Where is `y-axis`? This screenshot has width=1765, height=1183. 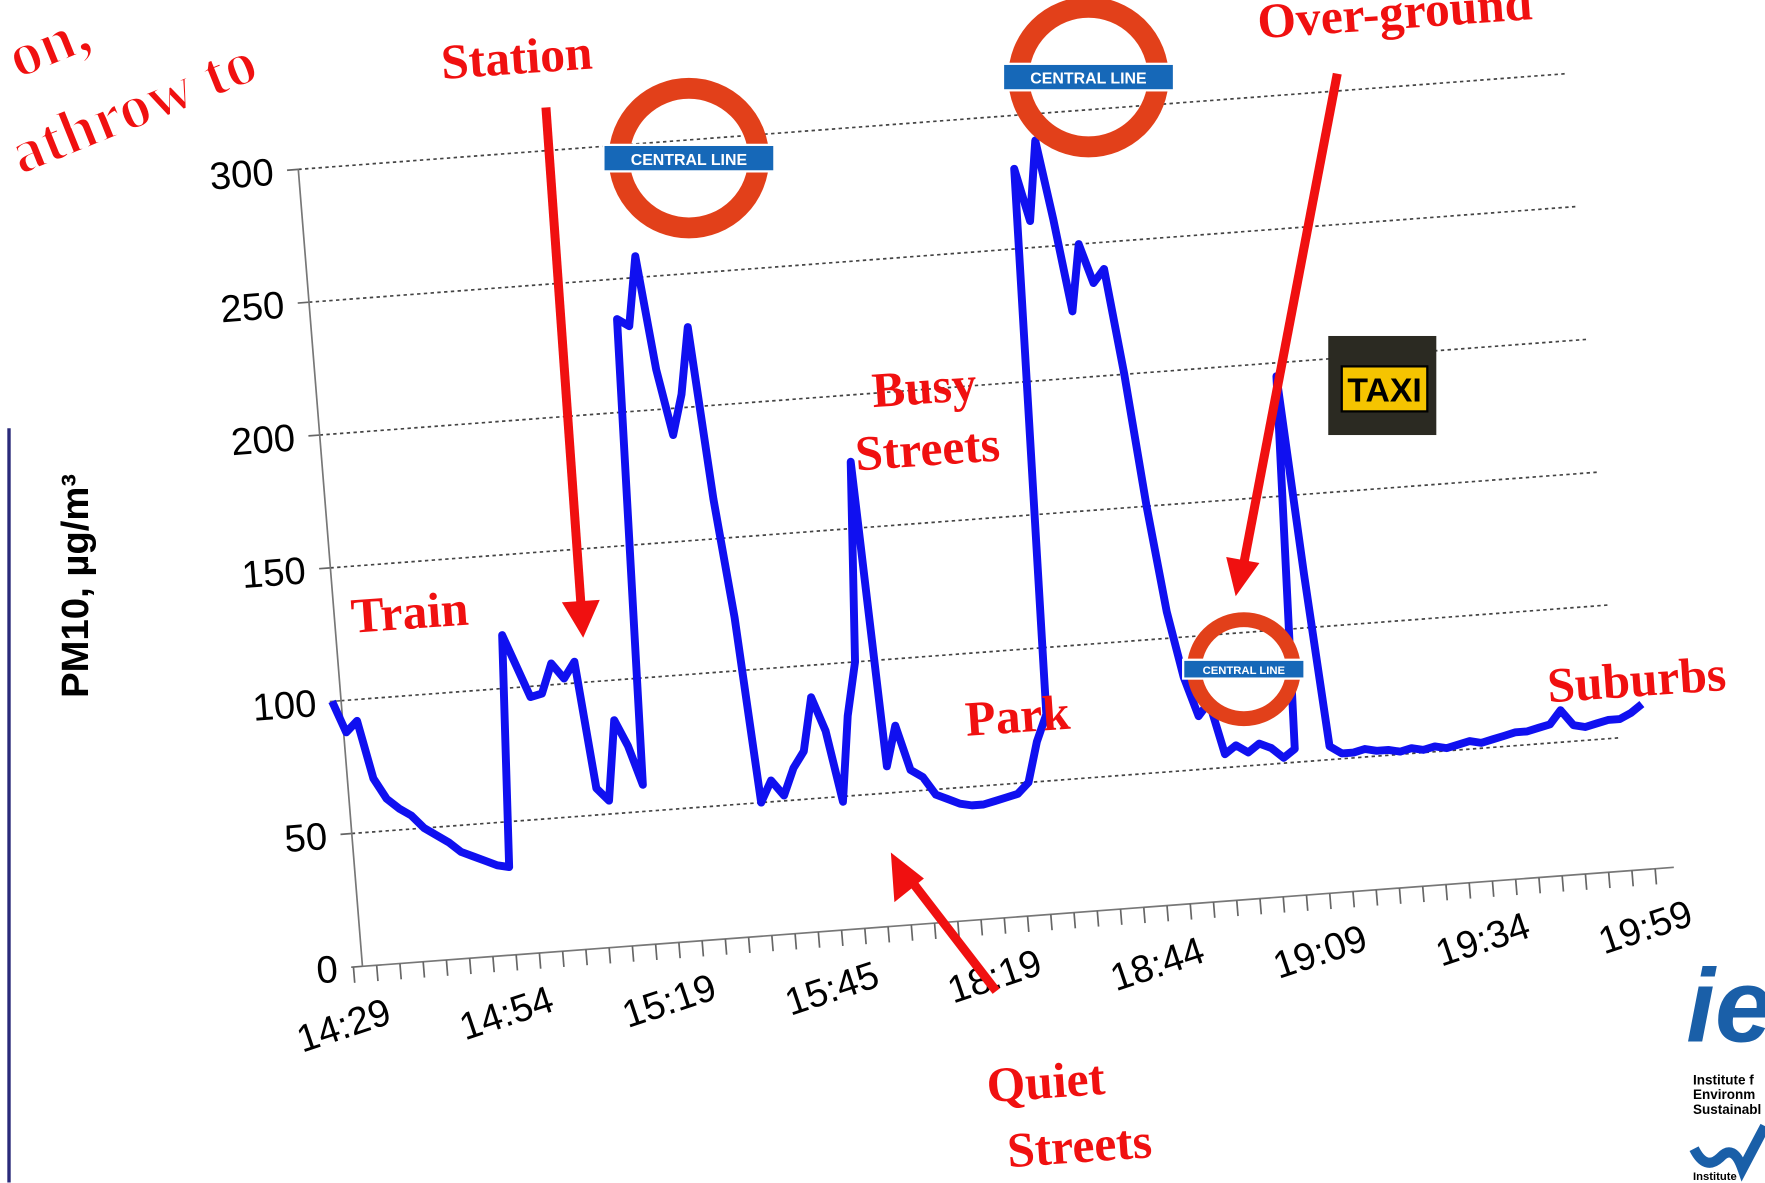
y-axis is located at coordinates (330, 568).